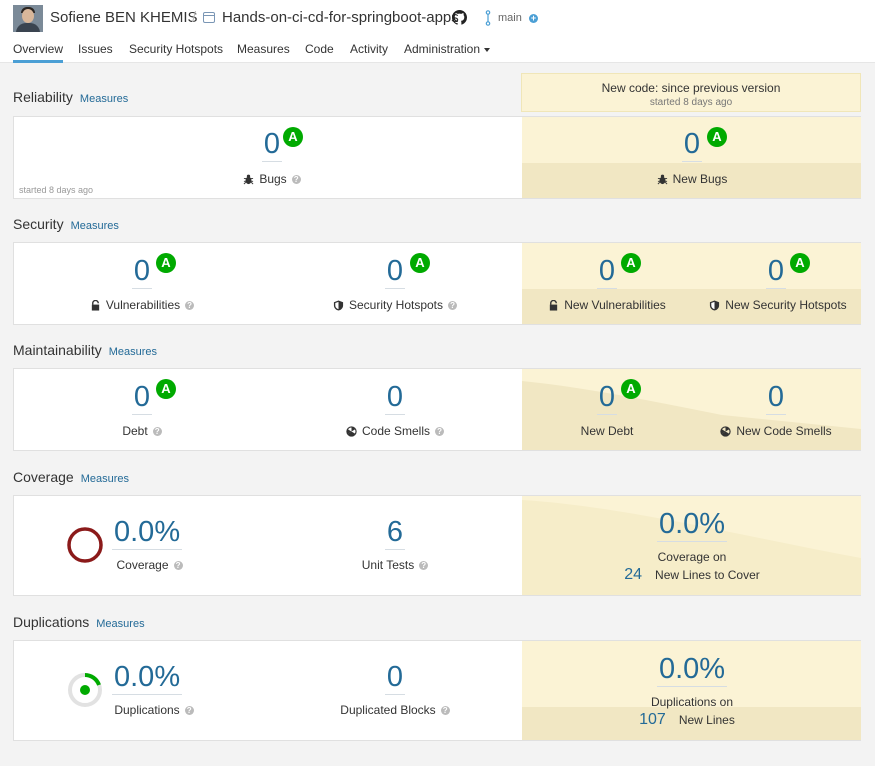 Image resolution: width=875 pixels, height=766 pixels. I want to click on new-duplications-value: 0.0%, so click(692, 670).